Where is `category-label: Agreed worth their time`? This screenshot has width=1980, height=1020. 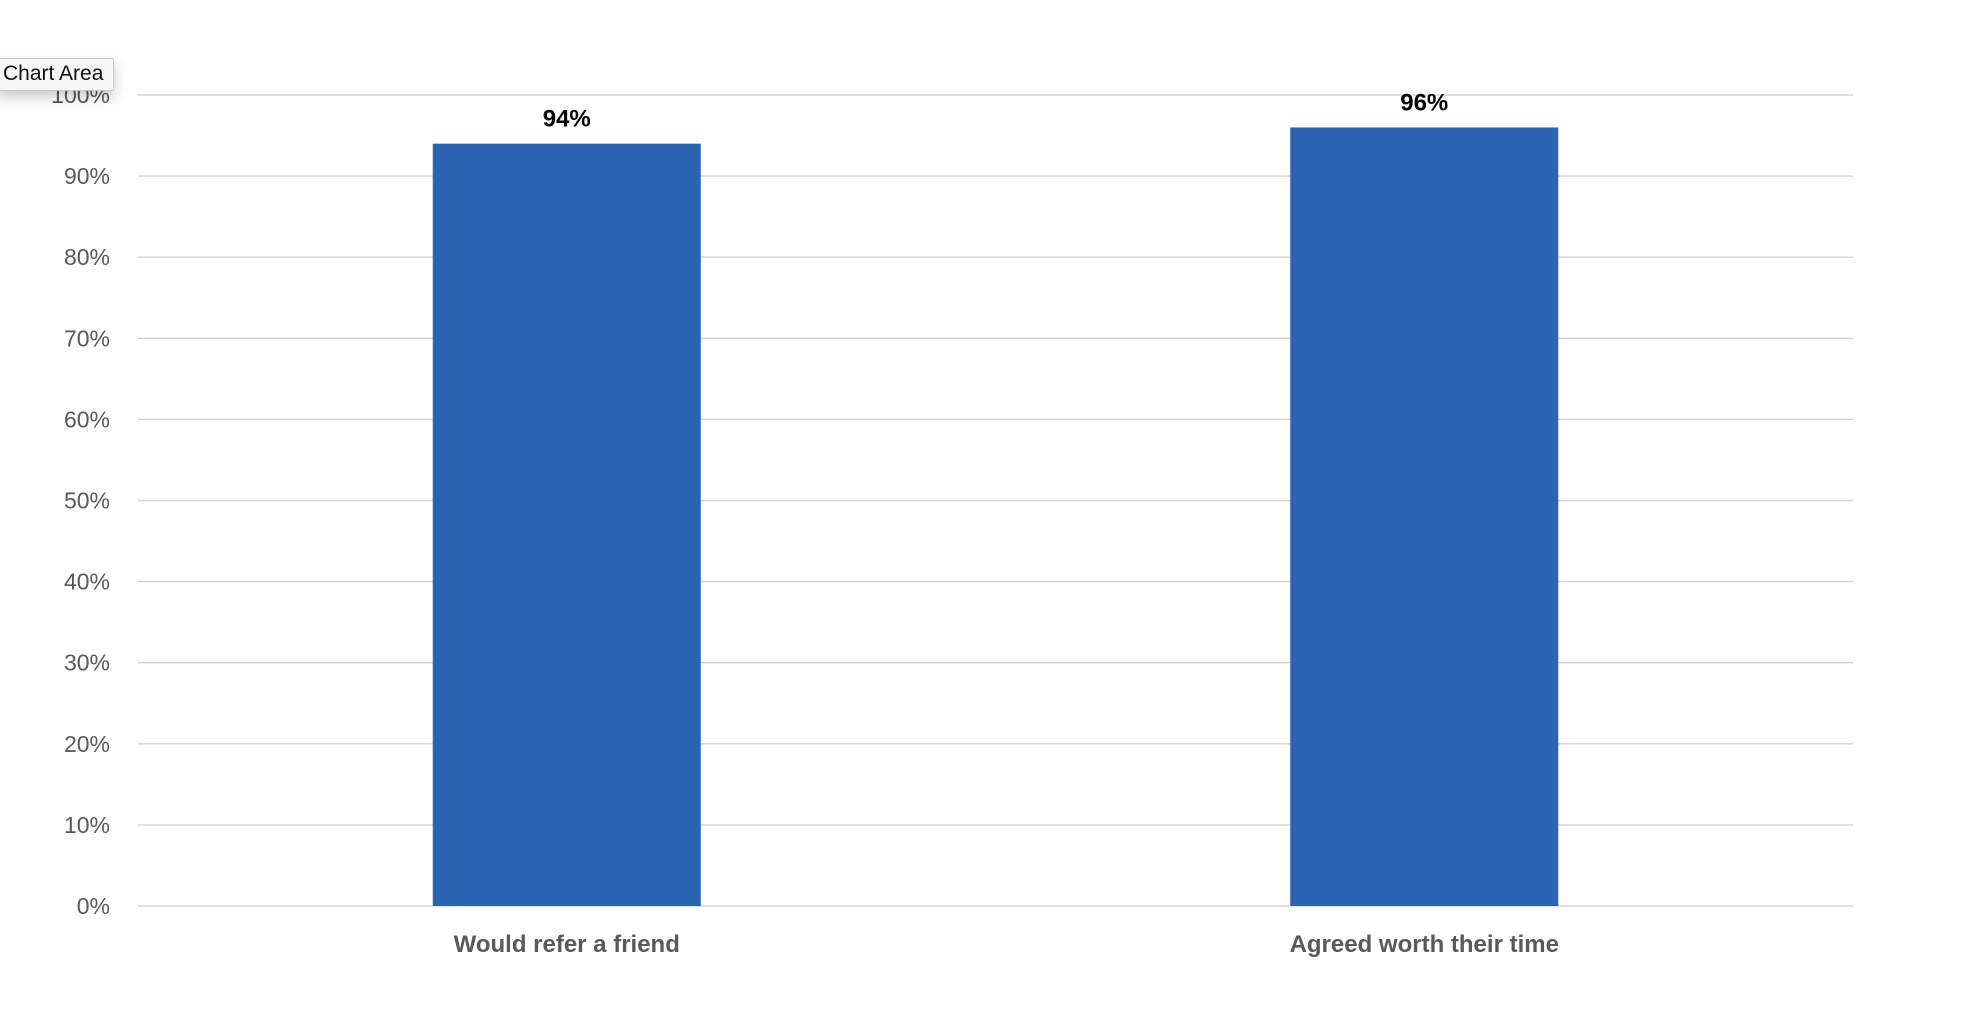 category-label: Agreed worth their time is located at coordinates (1424, 944).